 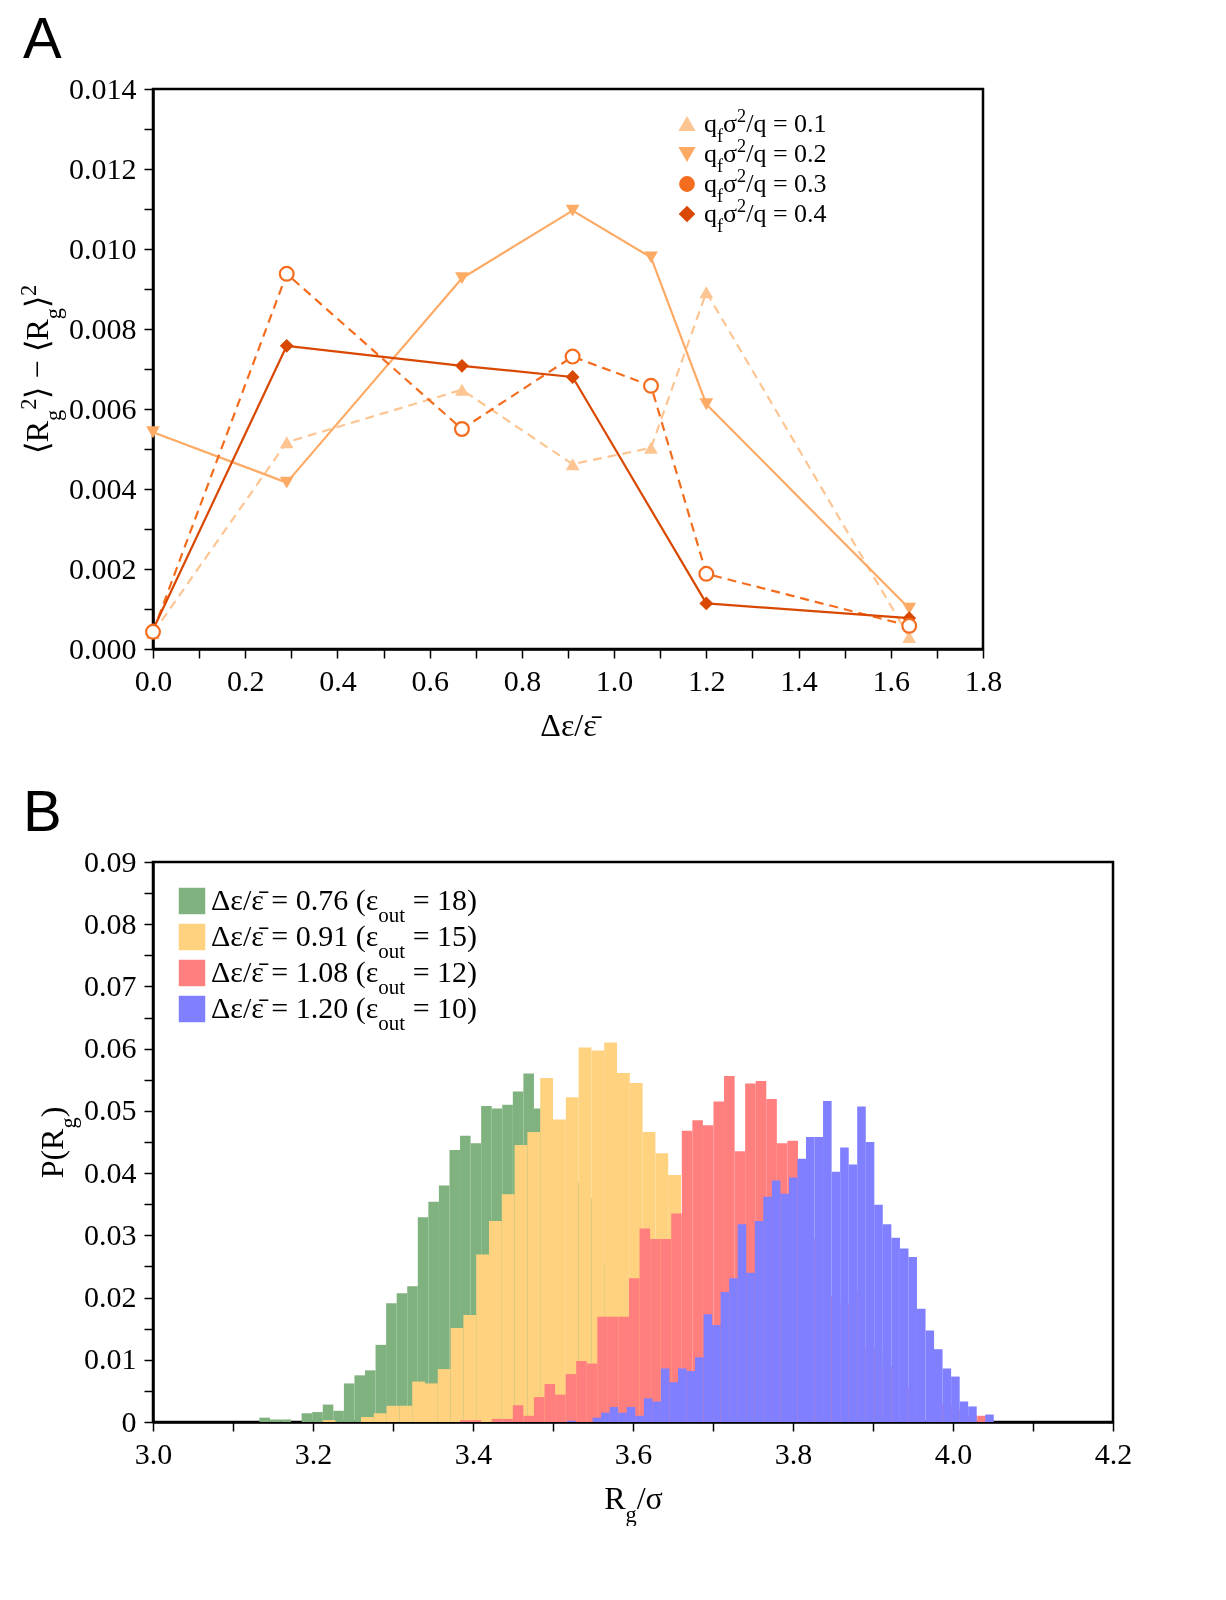 What do you see at coordinates (633, 1502) in the screenshot?
I see `x-axis-title: R$_{g}$/σ` at bounding box center [633, 1502].